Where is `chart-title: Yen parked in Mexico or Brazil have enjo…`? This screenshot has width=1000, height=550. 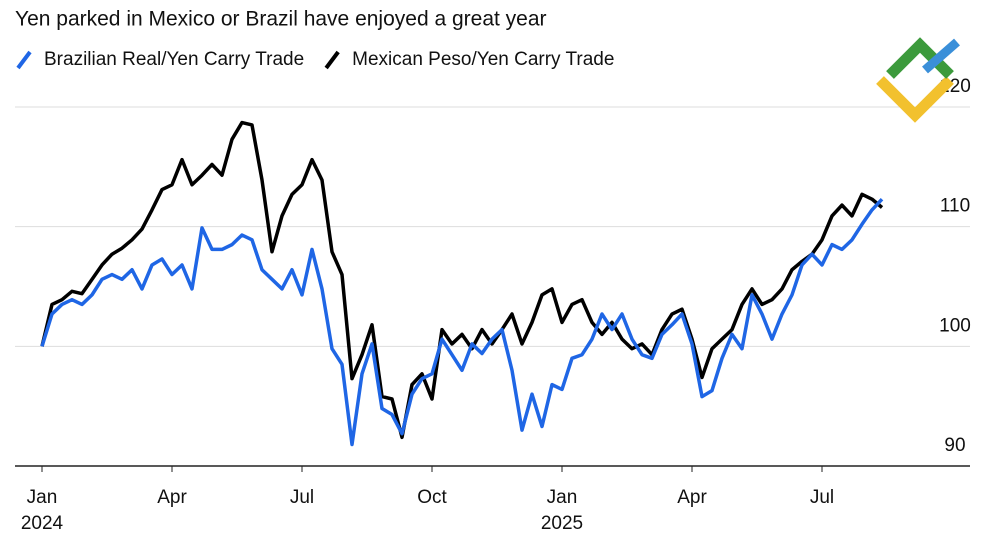
chart-title: Yen parked in Mexico or Brazil have enjo… is located at coordinates (281, 19).